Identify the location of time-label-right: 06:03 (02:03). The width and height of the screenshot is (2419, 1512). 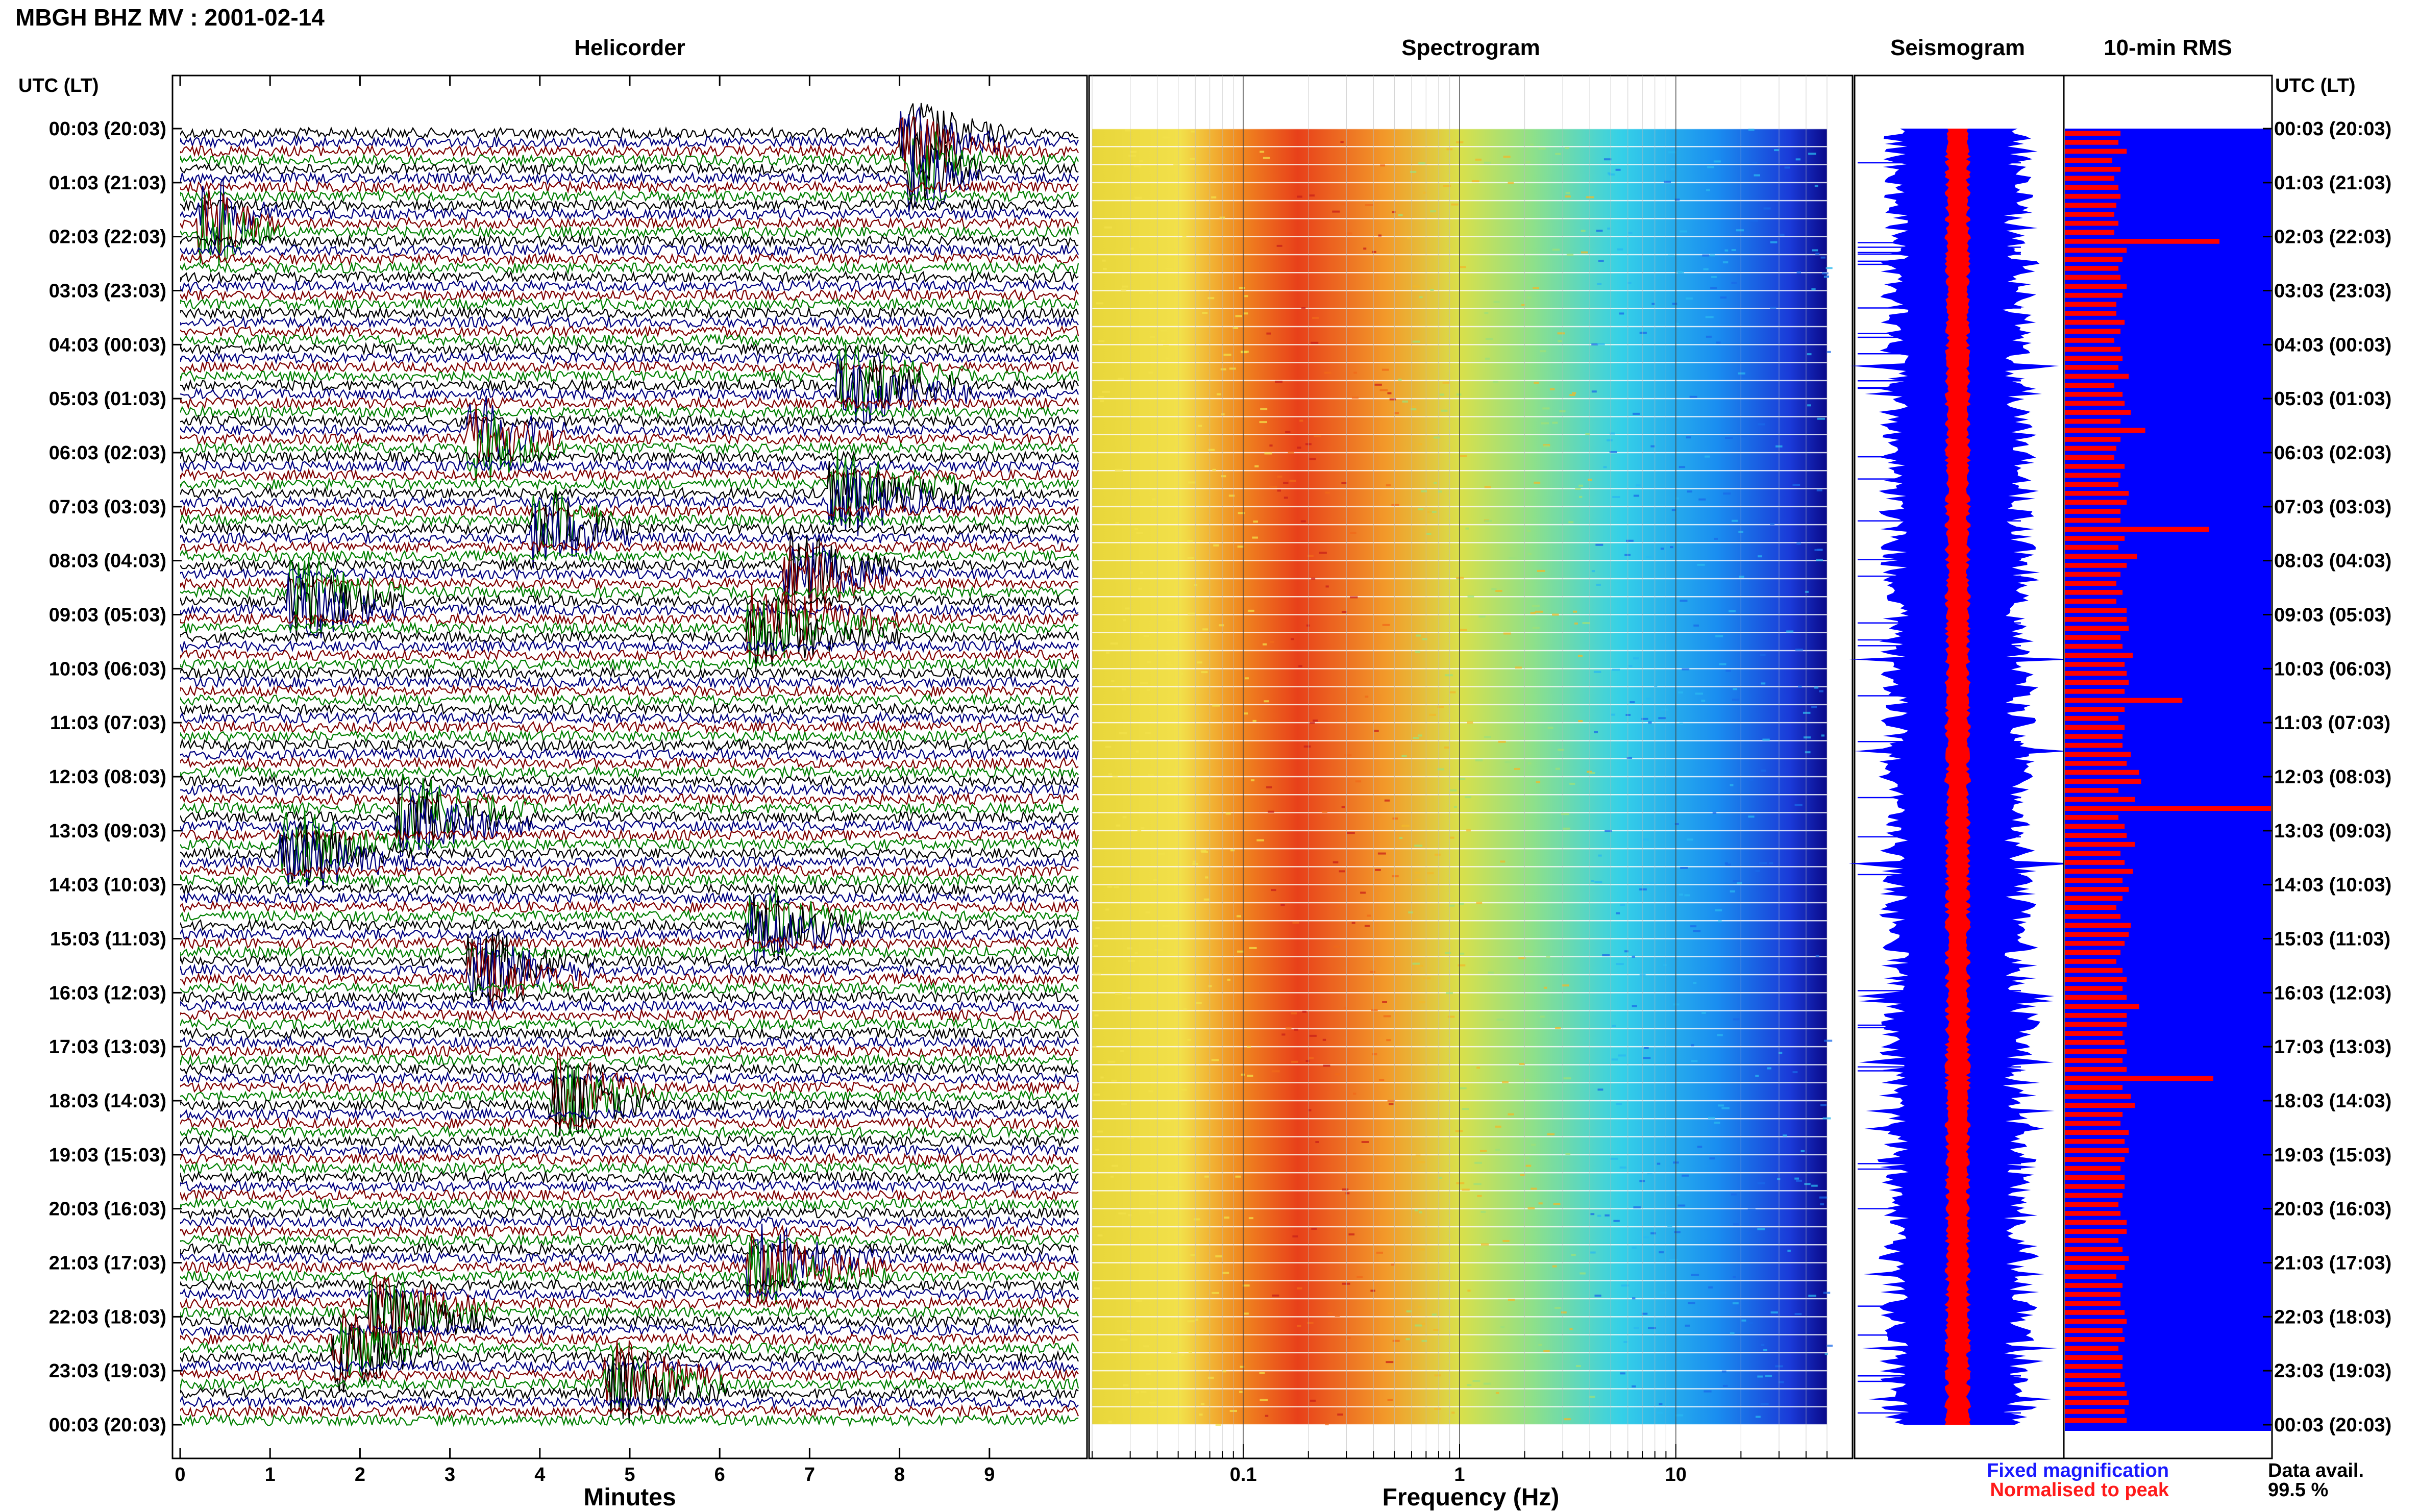
(2332, 453).